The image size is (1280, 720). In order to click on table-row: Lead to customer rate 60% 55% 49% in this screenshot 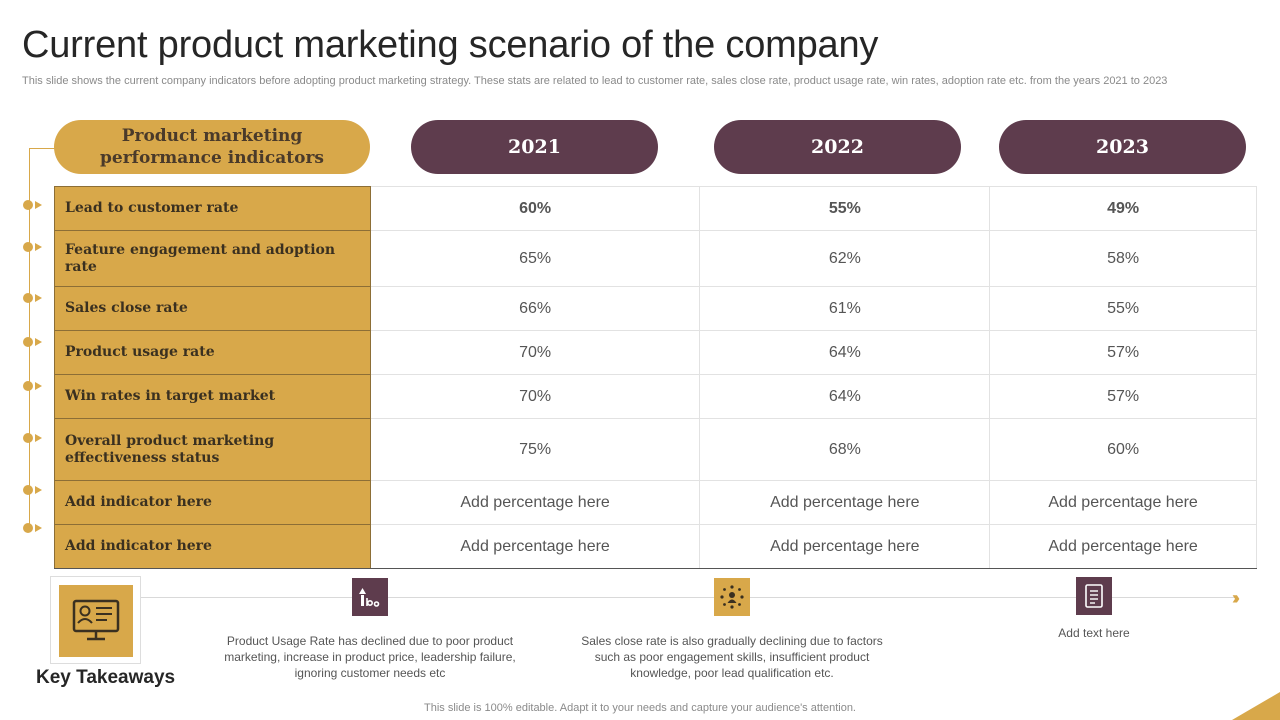, I will do `click(655, 208)`.